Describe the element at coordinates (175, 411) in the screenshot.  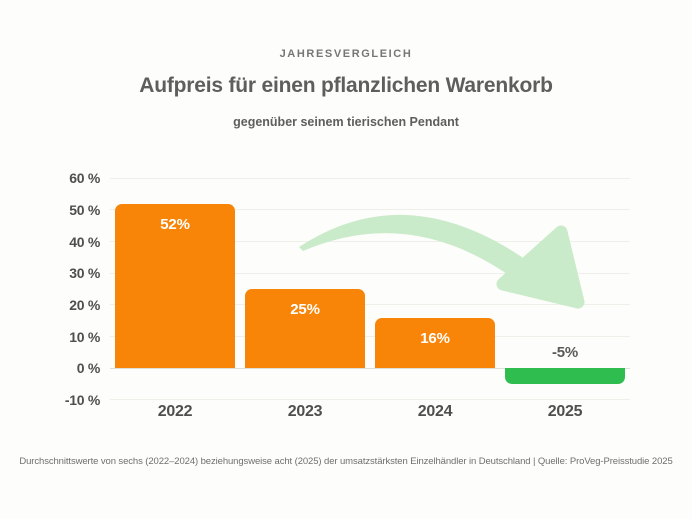
I see `x-axis-label: 2022` at that location.